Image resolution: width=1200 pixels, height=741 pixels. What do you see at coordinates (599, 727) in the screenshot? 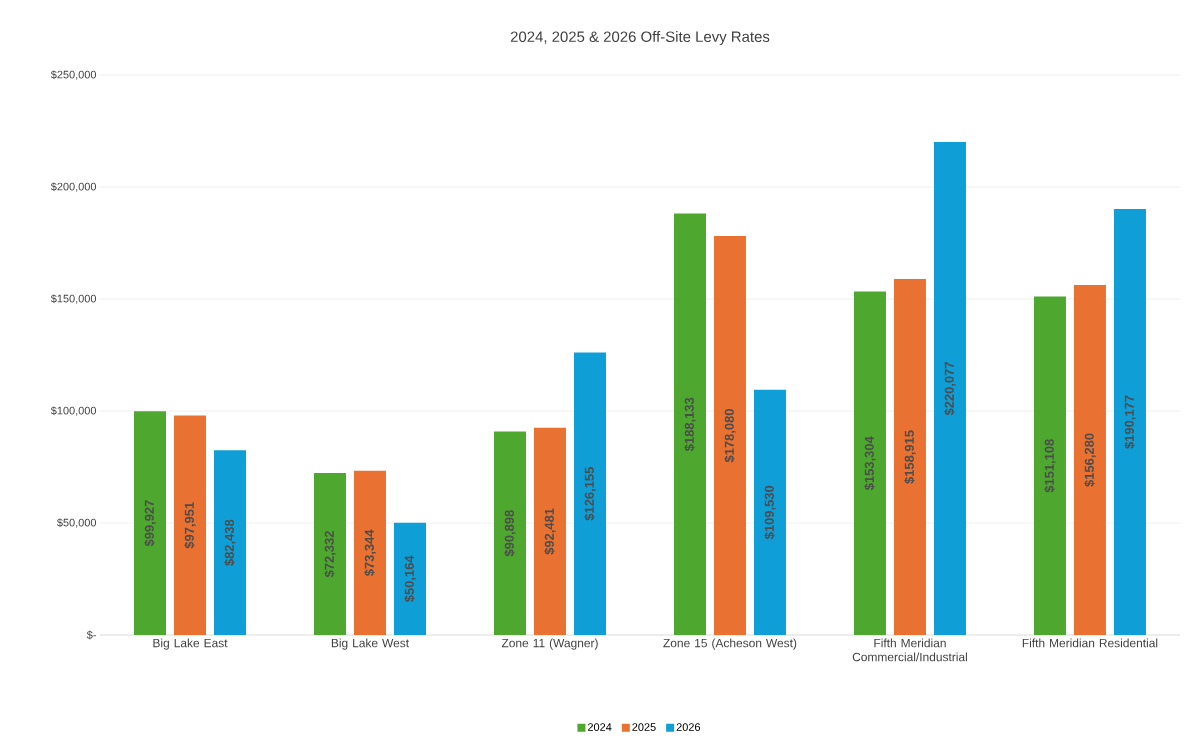
I see `legend-label: 2024` at bounding box center [599, 727].